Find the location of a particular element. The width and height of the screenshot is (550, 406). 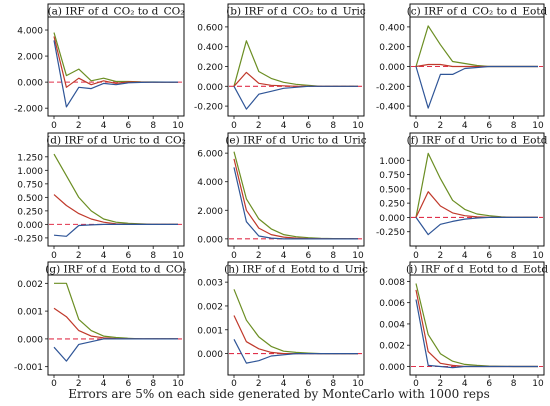

y-tick-label: 2.000 is located at coordinates (30, 58).